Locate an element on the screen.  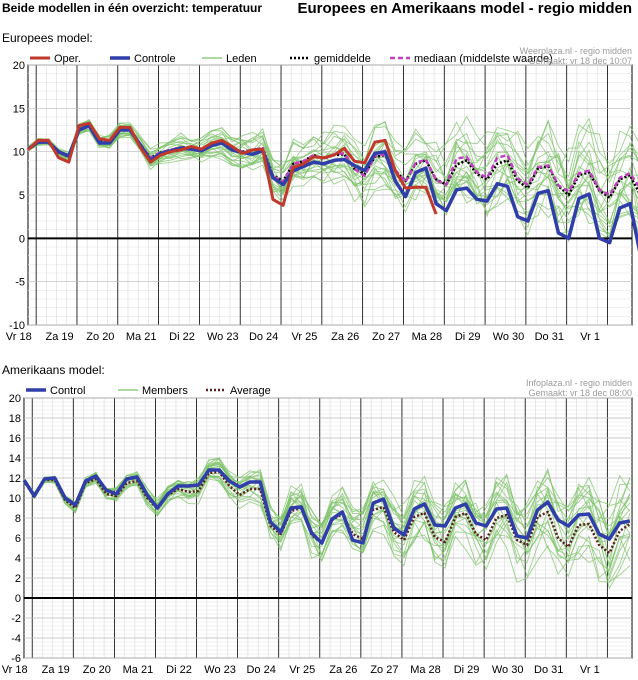
y-tick-label: -6 is located at coordinates (16, 659).